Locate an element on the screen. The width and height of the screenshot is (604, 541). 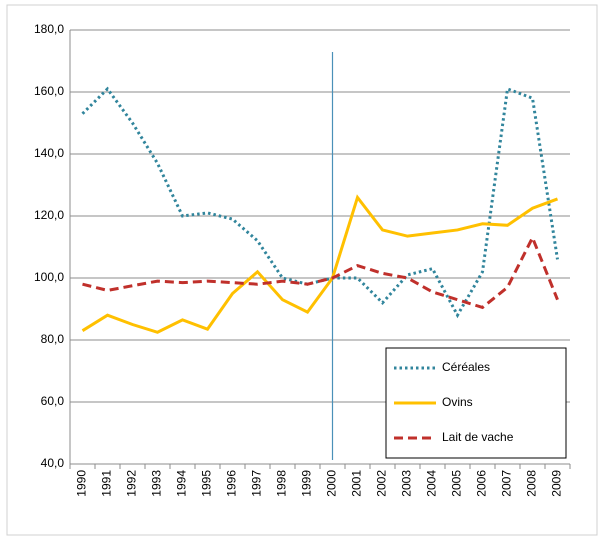
y-tick-label: 180,0 is located at coordinates (49, 29).